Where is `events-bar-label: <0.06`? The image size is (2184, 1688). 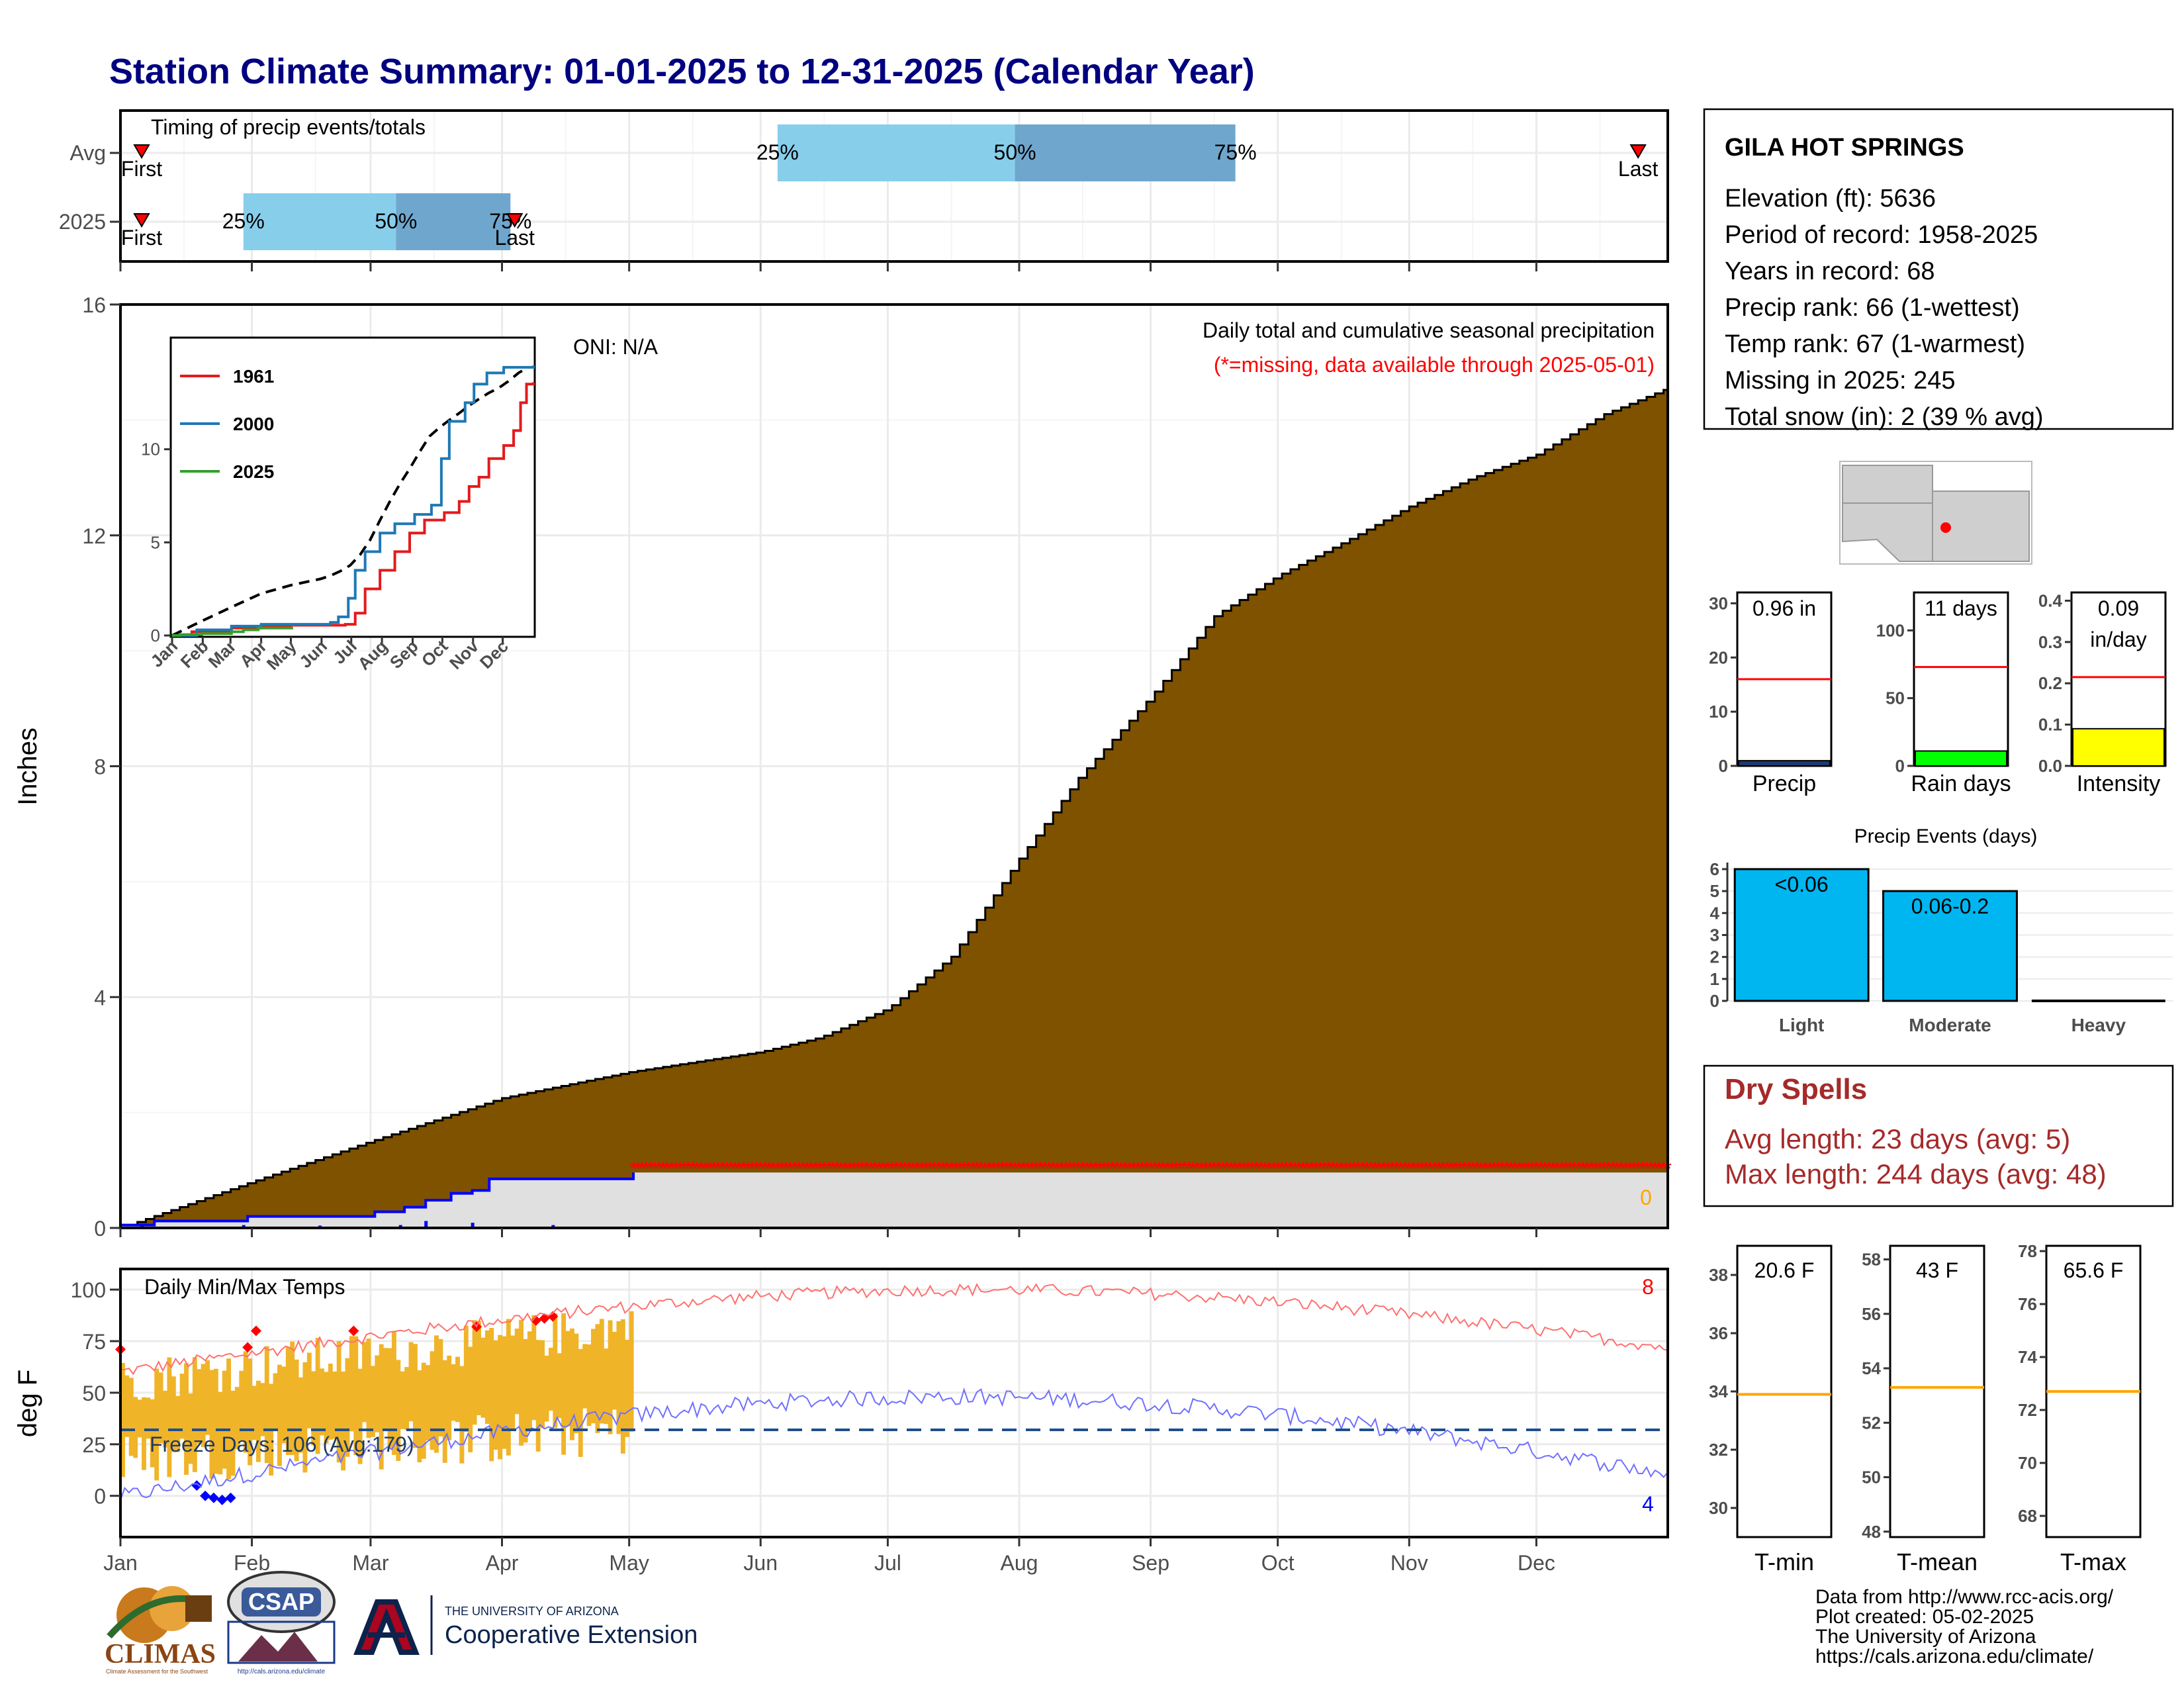 events-bar-label: <0.06 is located at coordinates (1802, 884).